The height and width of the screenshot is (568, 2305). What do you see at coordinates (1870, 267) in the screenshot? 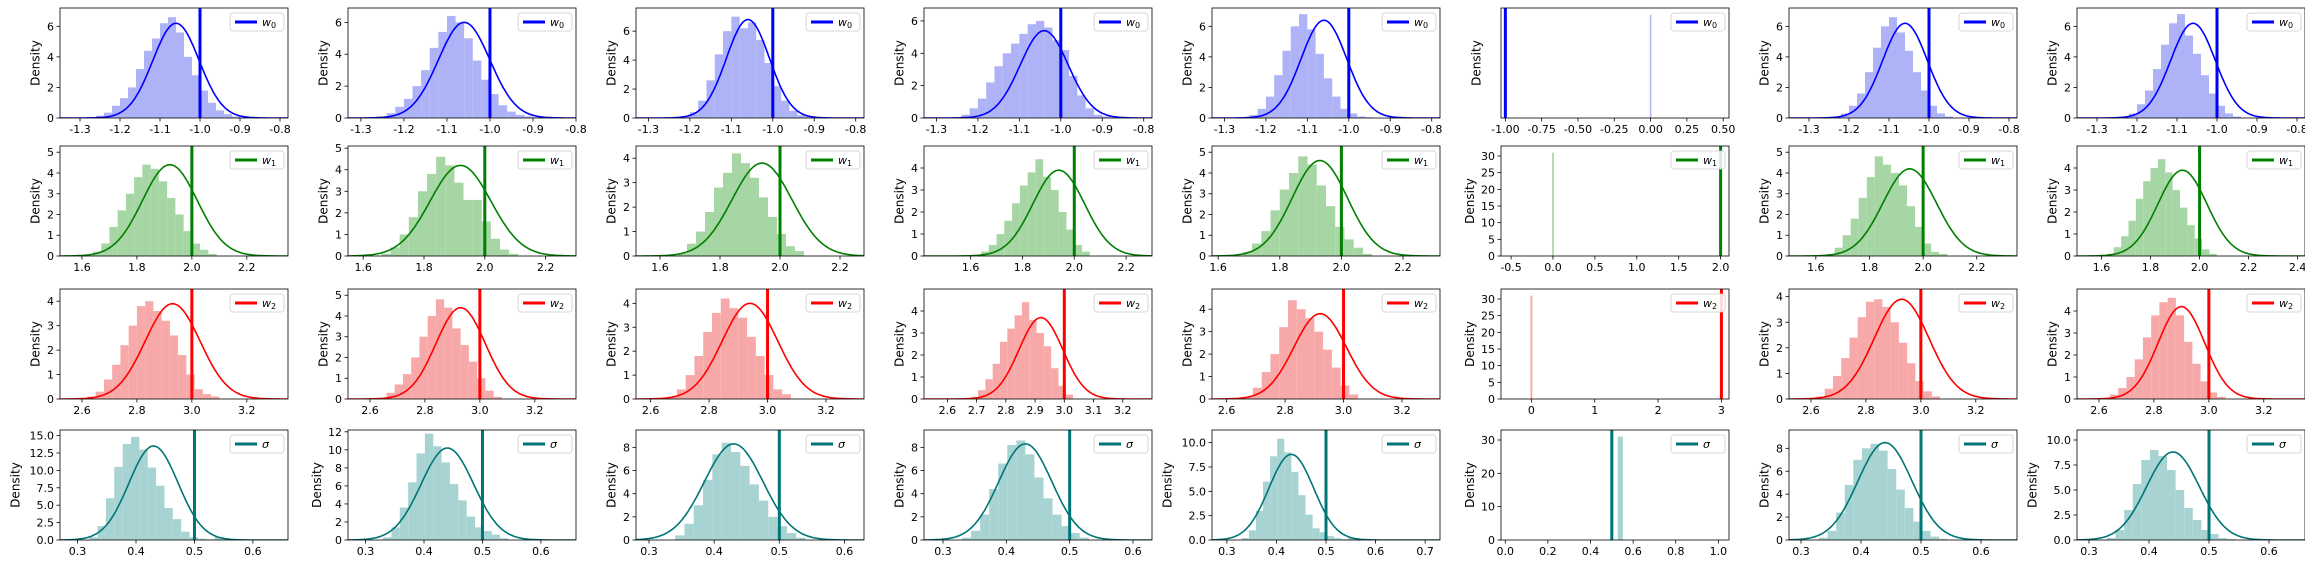
I see `x-tick-label: 1.8` at bounding box center [1870, 267].